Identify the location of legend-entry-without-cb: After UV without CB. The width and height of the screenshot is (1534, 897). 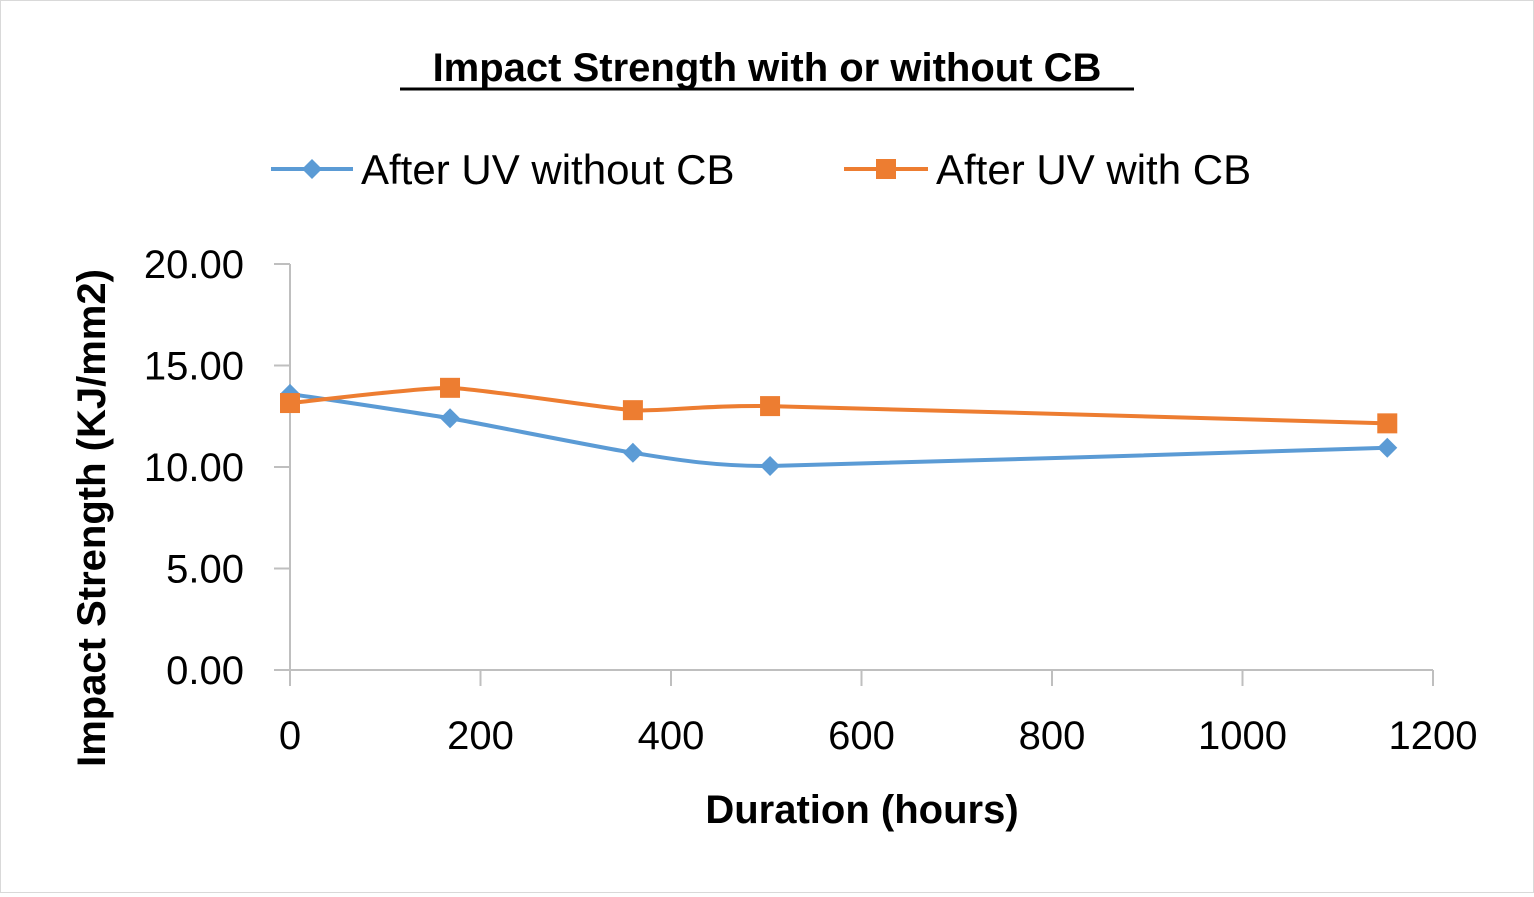
(502, 169).